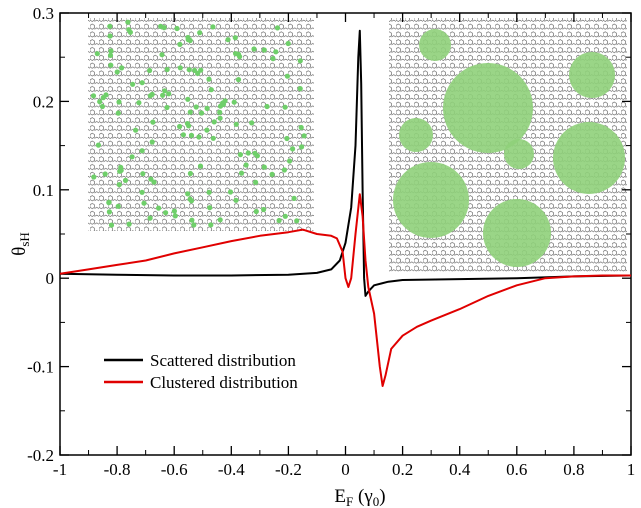  I want to click on x-tick-label: 1, so click(631, 469).